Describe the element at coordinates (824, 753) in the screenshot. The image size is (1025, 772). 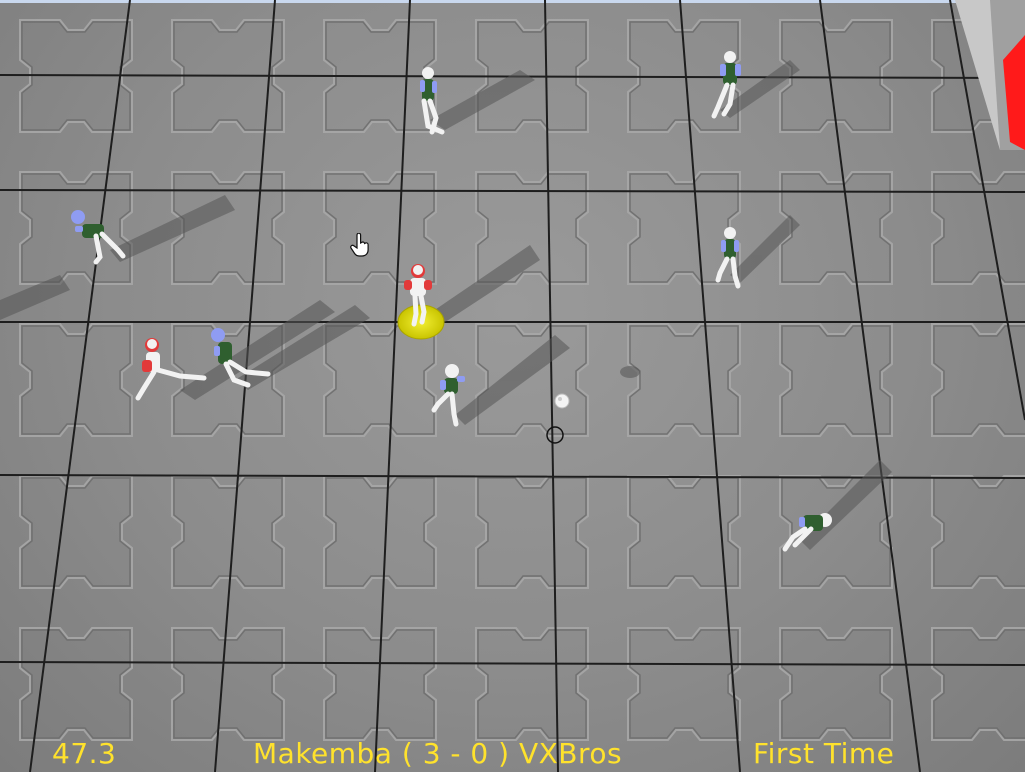
I see `match-period: First Time` at that location.